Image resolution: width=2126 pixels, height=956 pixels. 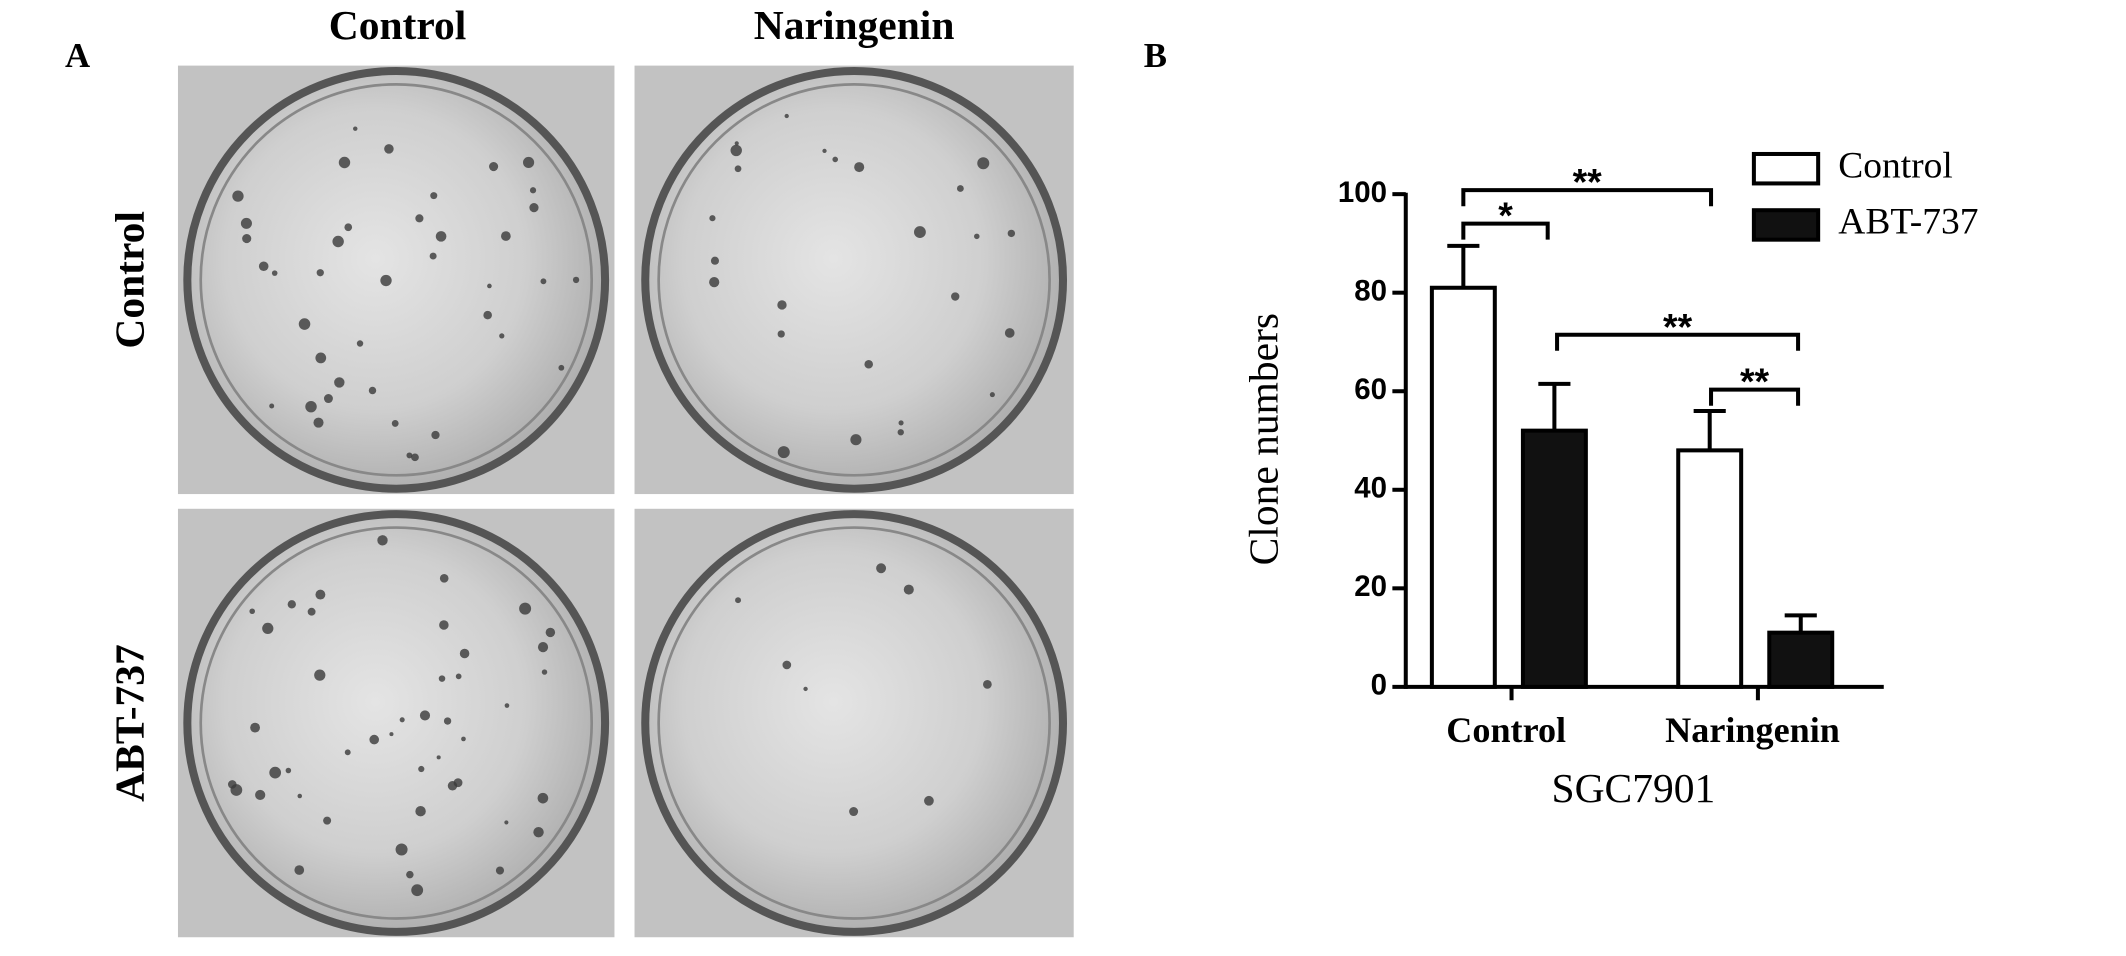 What do you see at coordinates (77, 55) in the screenshot?
I see `panel-label: A` at bounding box center [77, 55].